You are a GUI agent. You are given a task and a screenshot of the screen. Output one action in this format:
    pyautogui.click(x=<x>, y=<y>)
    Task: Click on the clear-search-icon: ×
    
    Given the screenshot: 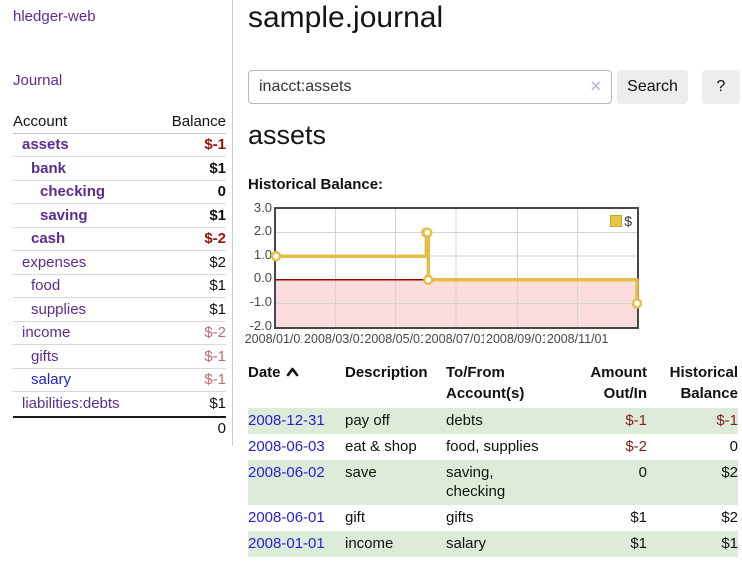 What is the action you would take?
    pyautogui.click(x=595, y=86)
    